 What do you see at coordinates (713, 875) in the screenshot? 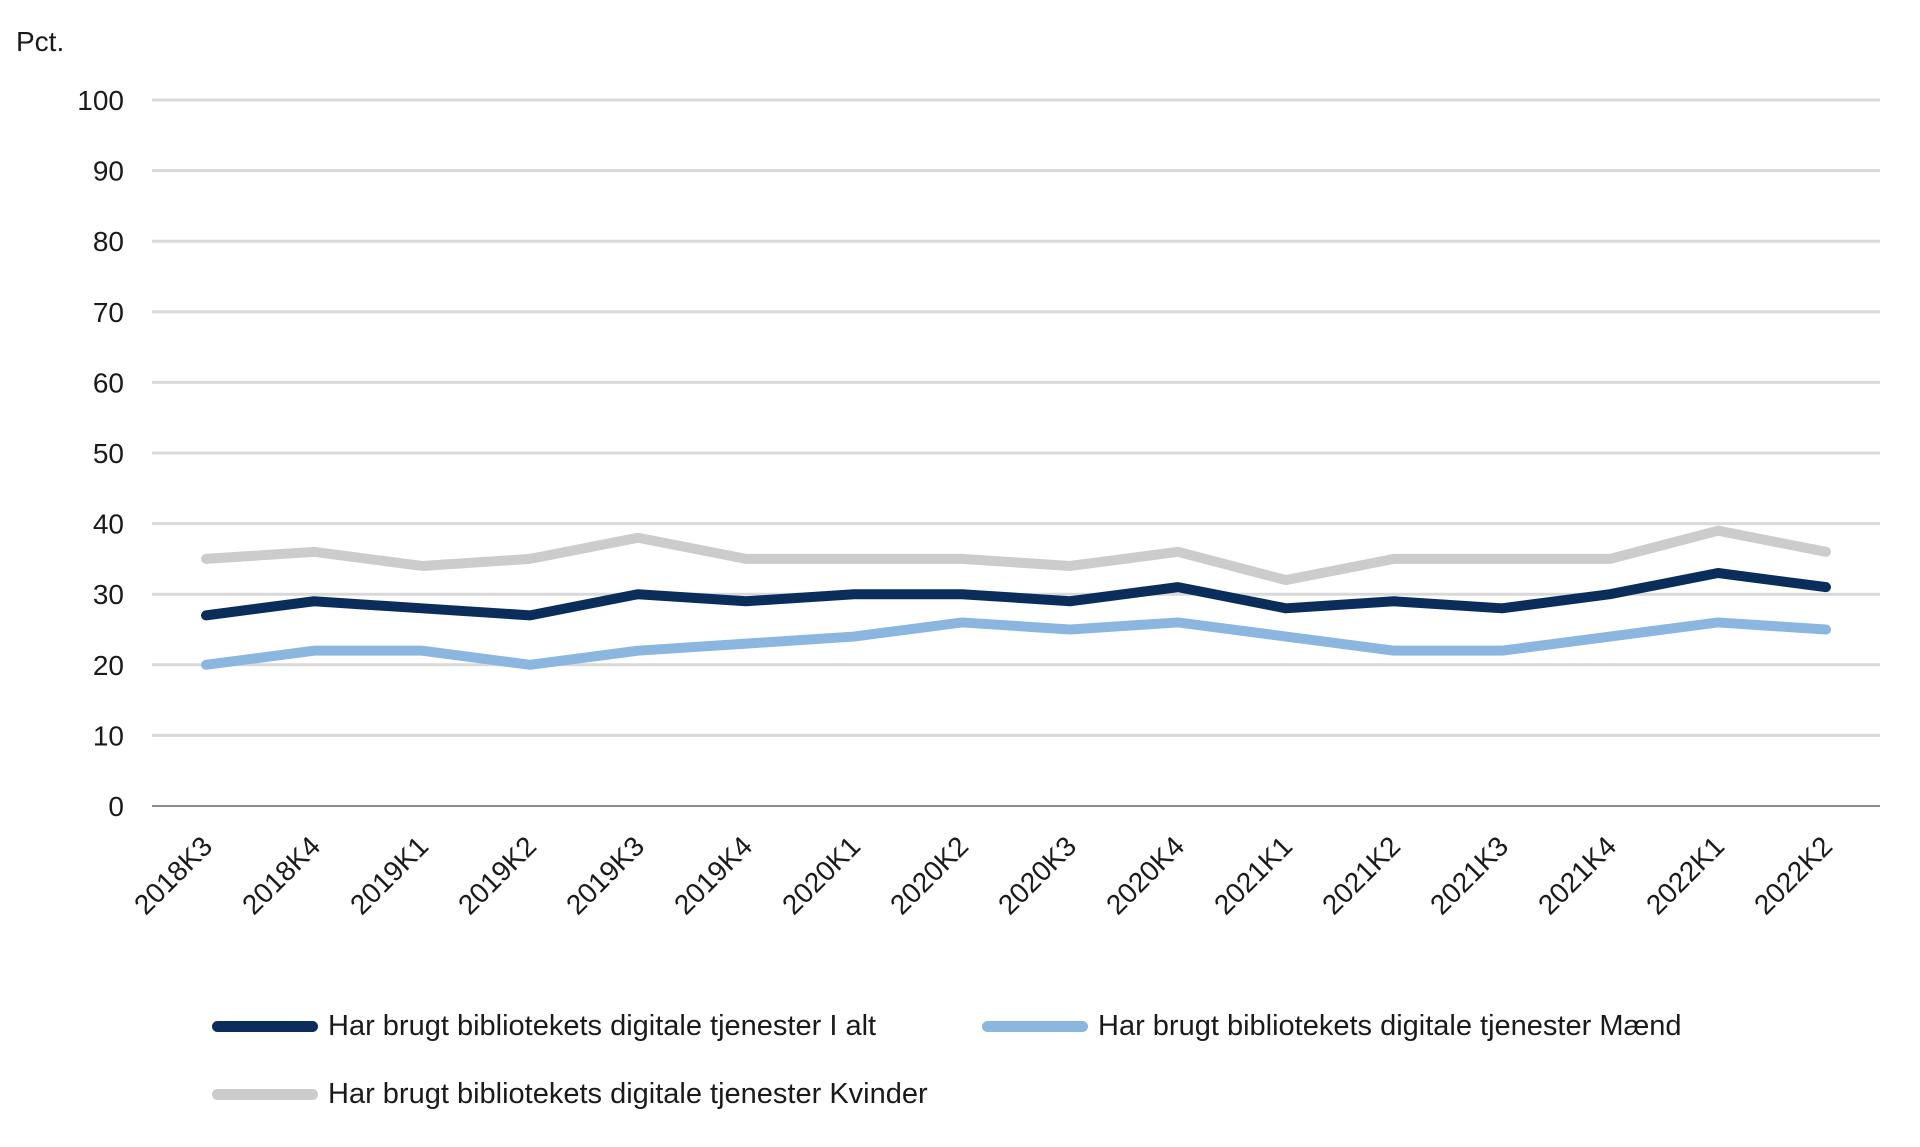
I see `x-tick-label: 2019K4` at bounding box center [713, 875].